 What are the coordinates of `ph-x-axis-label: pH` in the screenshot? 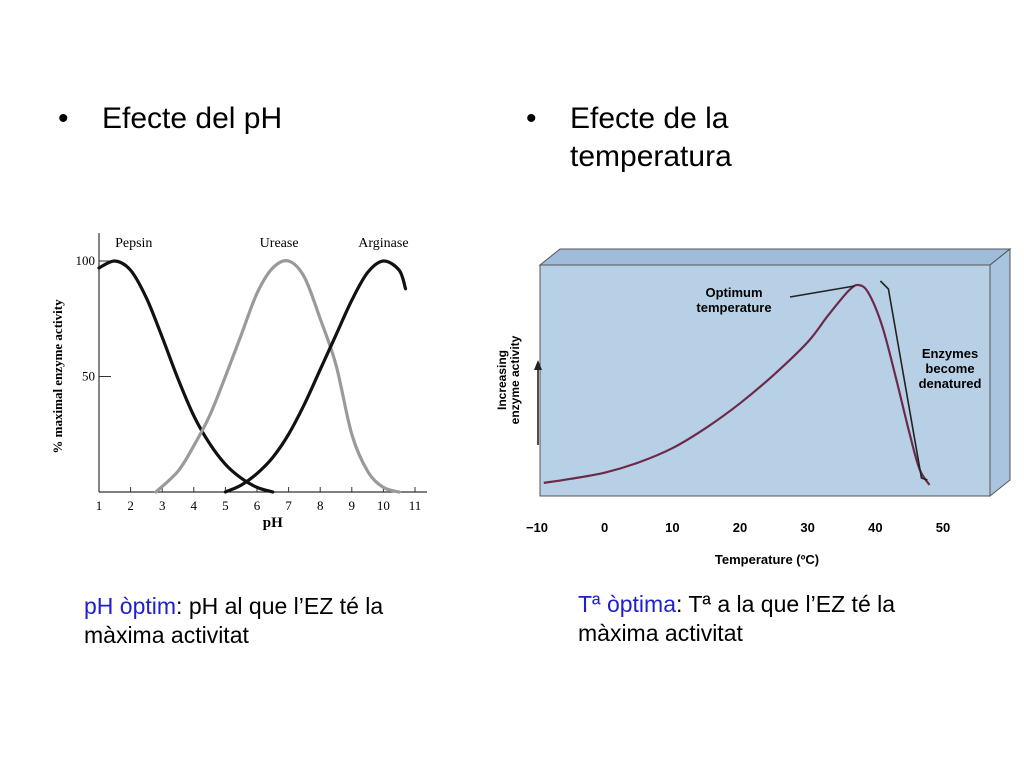 It's located at (273, 523).